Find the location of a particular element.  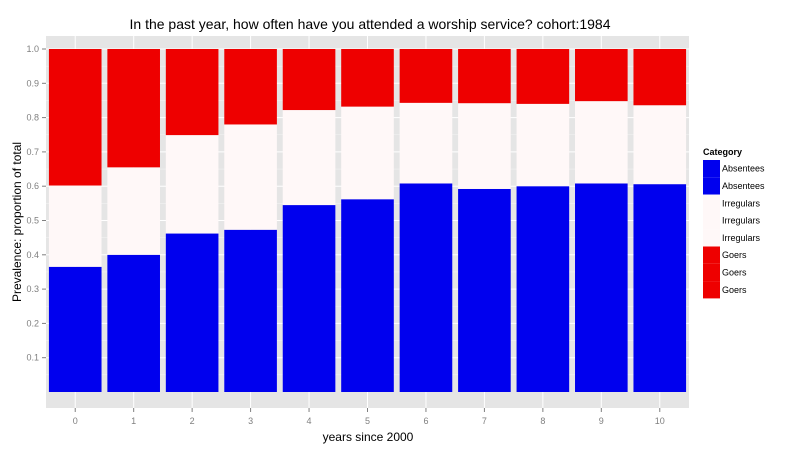

x-tick-label: 7 is located at coordinates (484, 421).